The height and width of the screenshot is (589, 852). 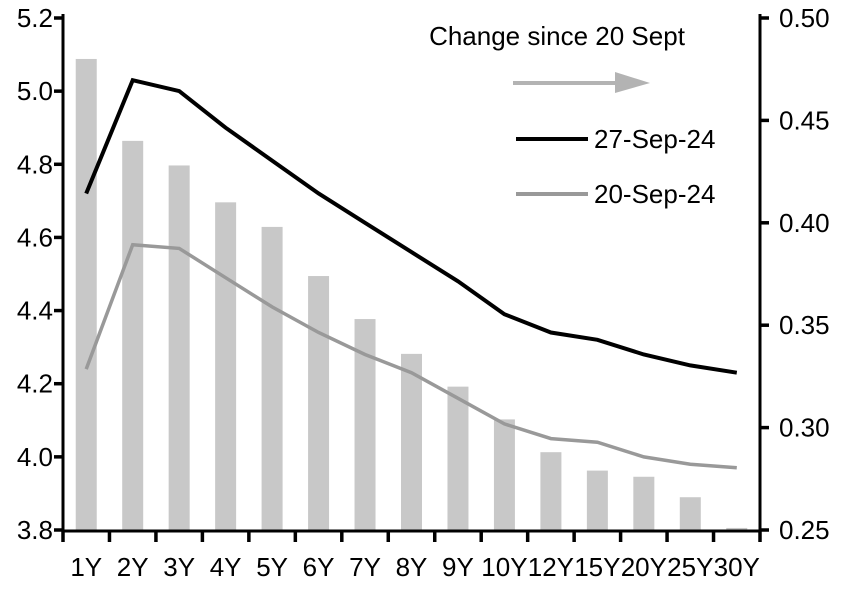 What do you see at coordinates (179, 567) in the screenshot?
I see `x-axis-category-label: 3Y` at bounding box center [179, 567].